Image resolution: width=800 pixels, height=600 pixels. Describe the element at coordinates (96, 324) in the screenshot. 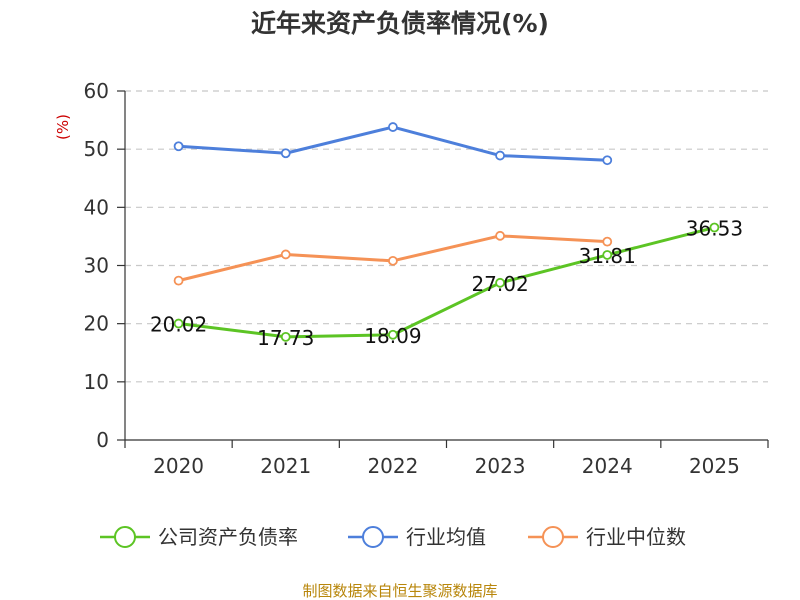

I see `y-tick-label: 20` at that location.